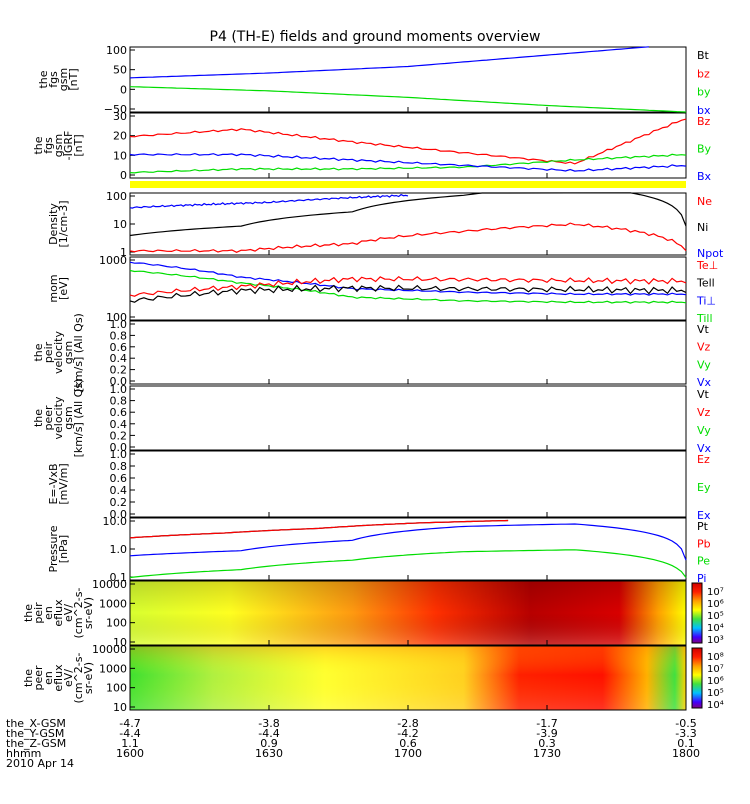 This screenshot has height=804, width=750. I want to click on legend-entry: Ne, so click(704, 201).